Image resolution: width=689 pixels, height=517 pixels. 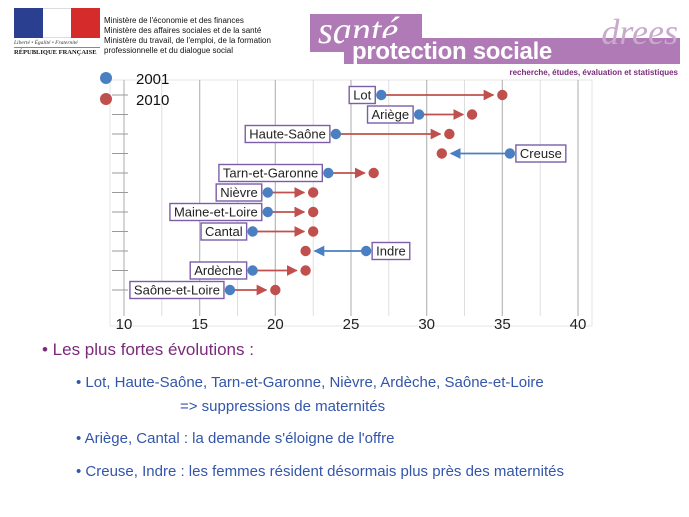 I want to click on x-tick-label: 25, so click(x=351, y=324).